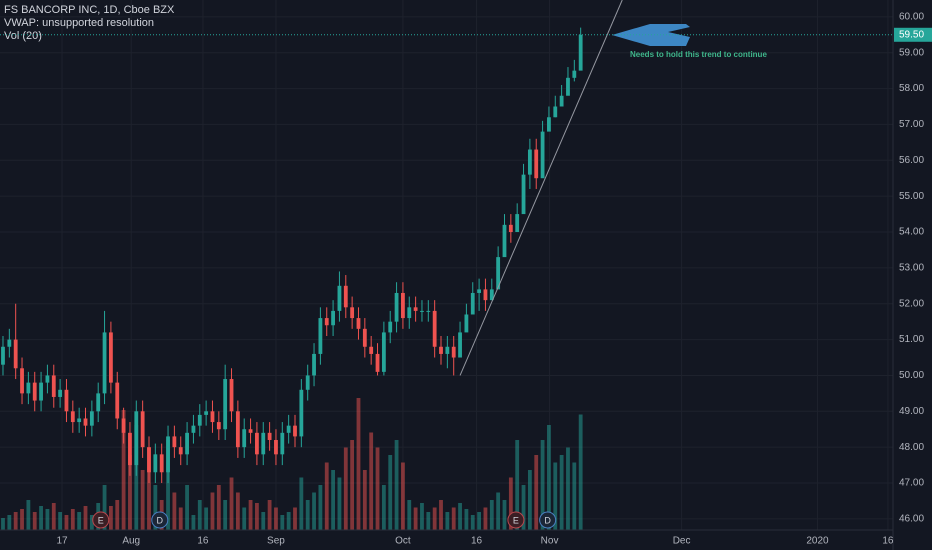  What do you see at coordinates (911, 88) in the screenshot?
I see `y-tick-label: 58.00` at bounding box center [911, 88].